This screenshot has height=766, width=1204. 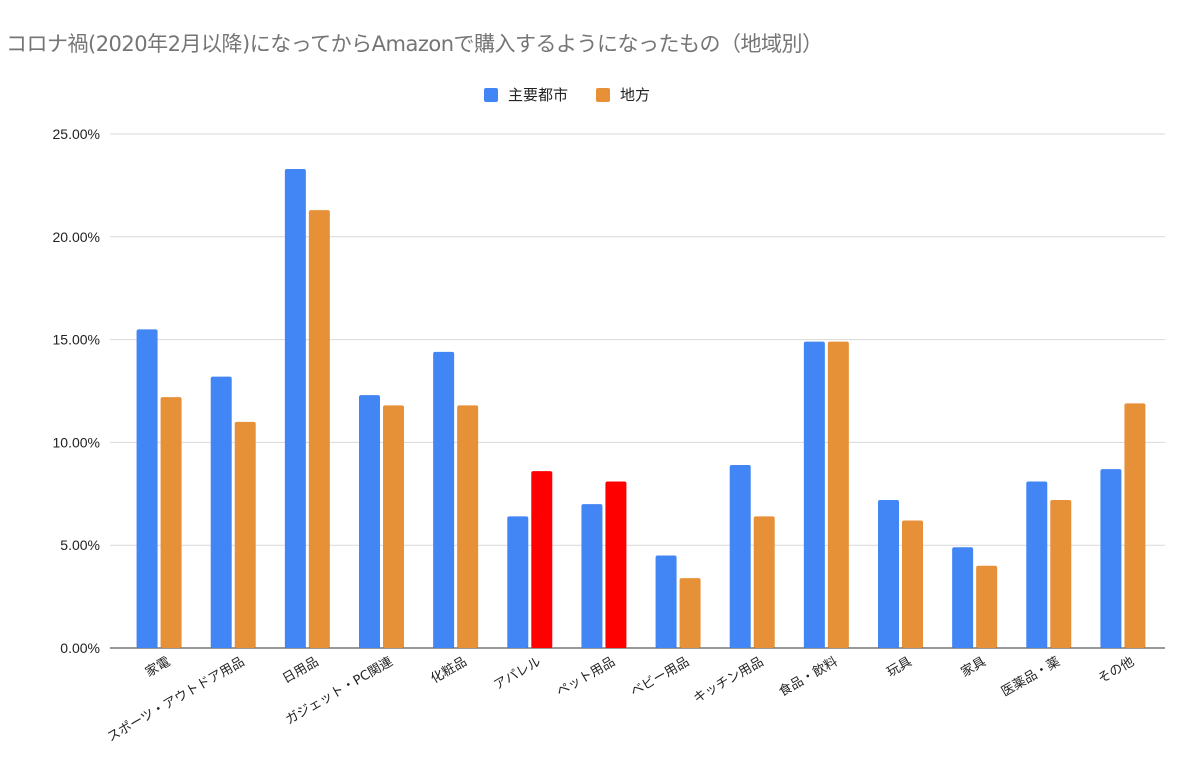 What do you see at coordinates (899, 667) in the screenshot?
I see `x-tick-label: 玩具` at bounding box center [899, 667].